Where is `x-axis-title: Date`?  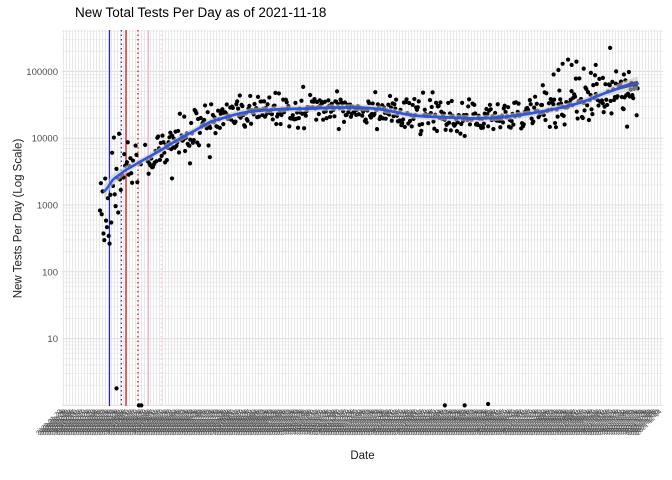
x-axis-title: Date is located at coordinates (362, 456).